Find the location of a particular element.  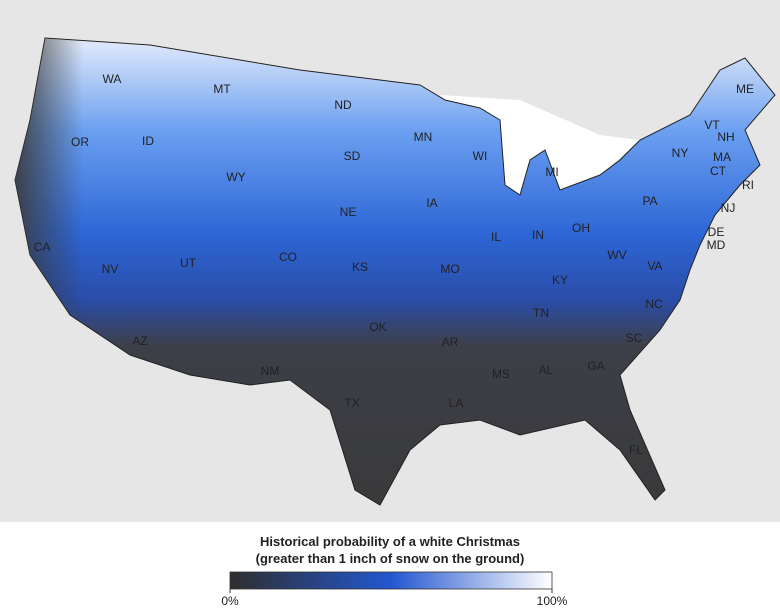

state-label: TN is located at coordinates (541, 313).